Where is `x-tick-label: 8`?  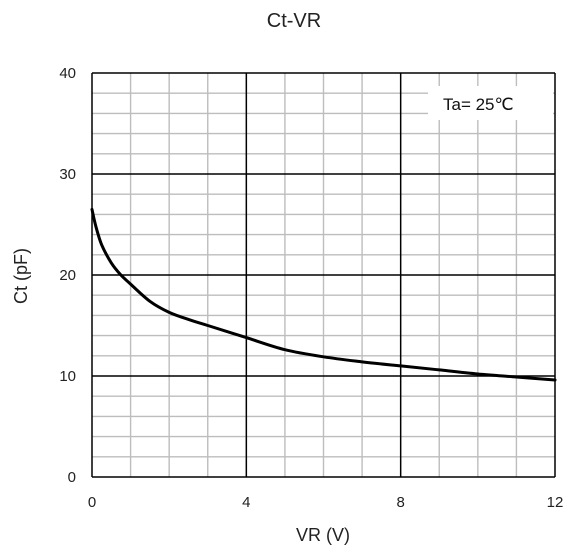 x-tick-label: 8 is located at coordinates (400, 502).